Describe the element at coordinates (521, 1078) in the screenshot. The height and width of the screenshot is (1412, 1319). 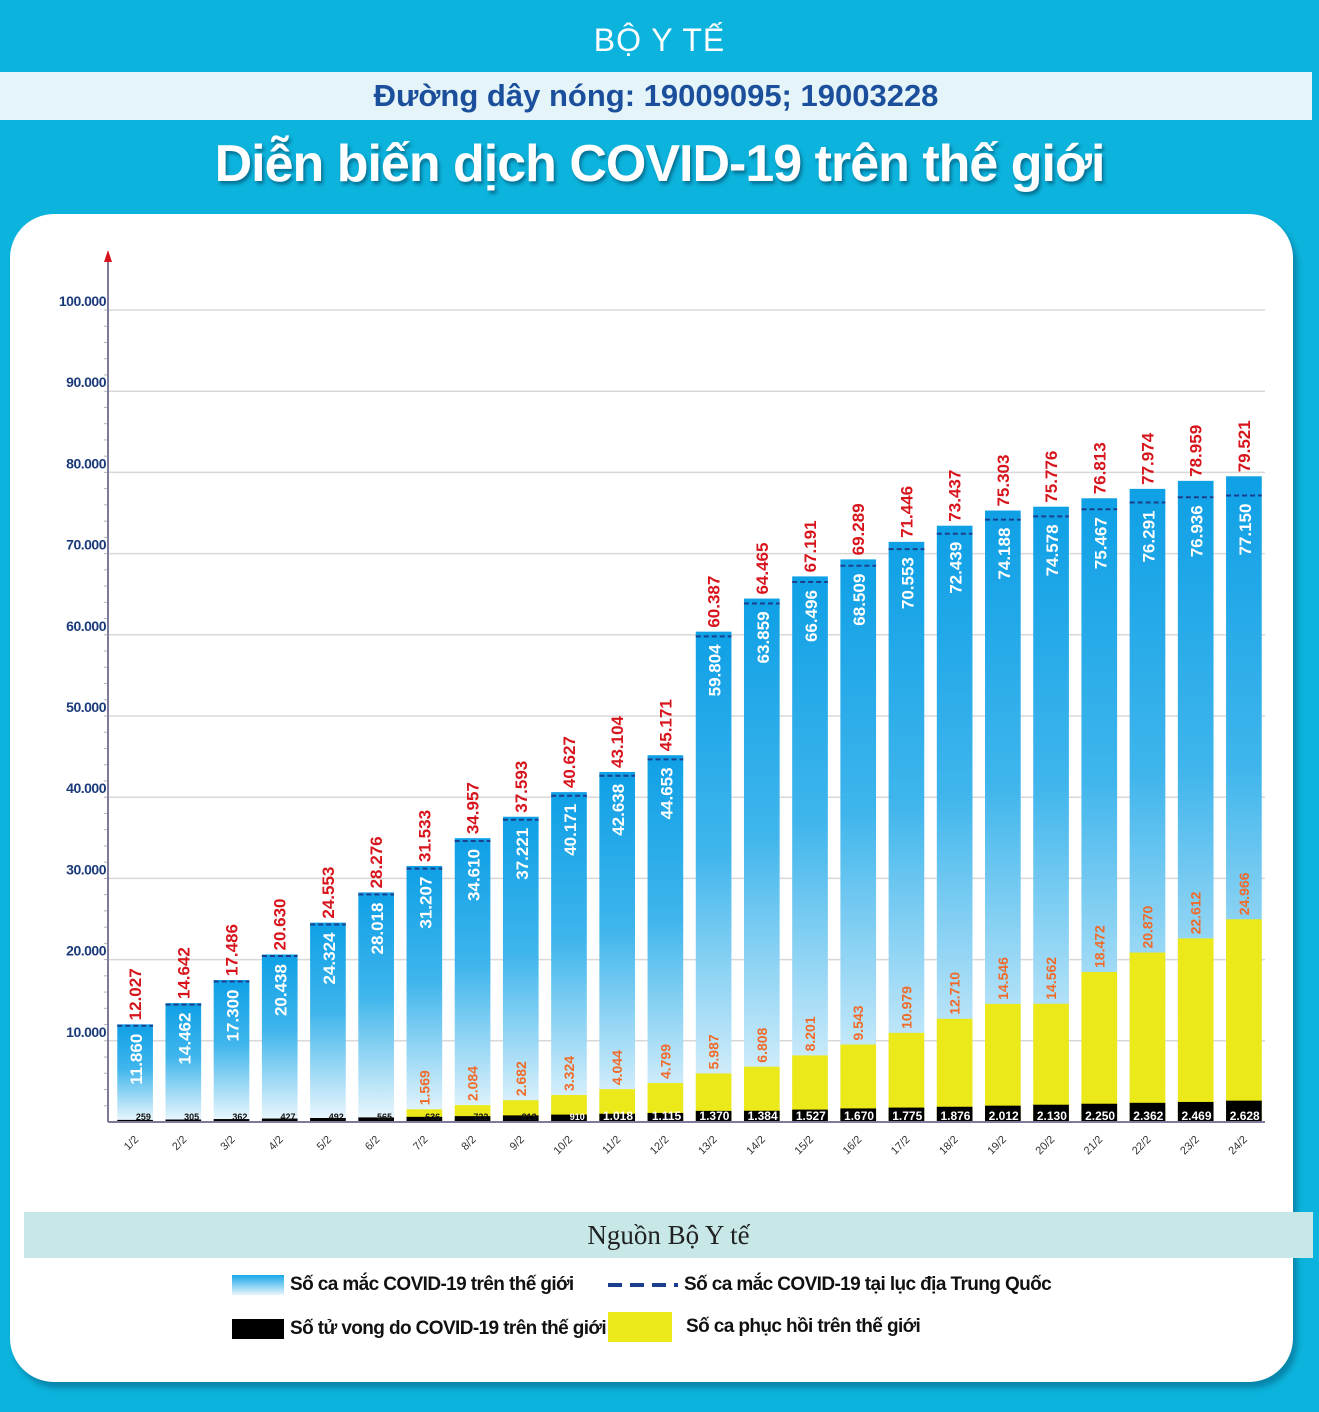
I see `label-recovered: 2.682` at that location.